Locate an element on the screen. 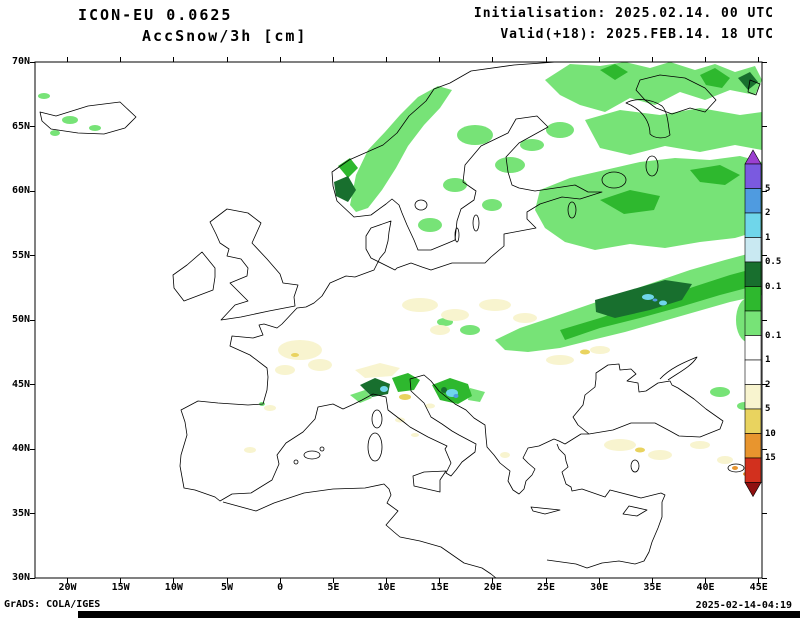 The image size is (800, 618). ireland-coast is located at coordinates (194, 276).